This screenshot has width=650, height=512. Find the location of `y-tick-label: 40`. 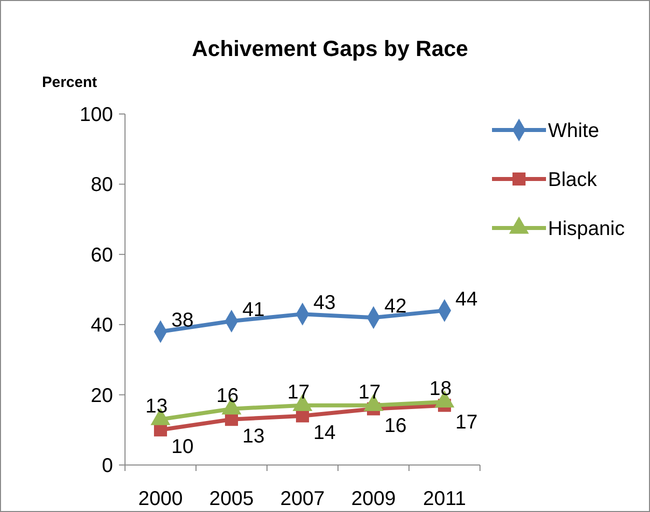

y-tick-label: 40 is located at coordinates (101, 325).